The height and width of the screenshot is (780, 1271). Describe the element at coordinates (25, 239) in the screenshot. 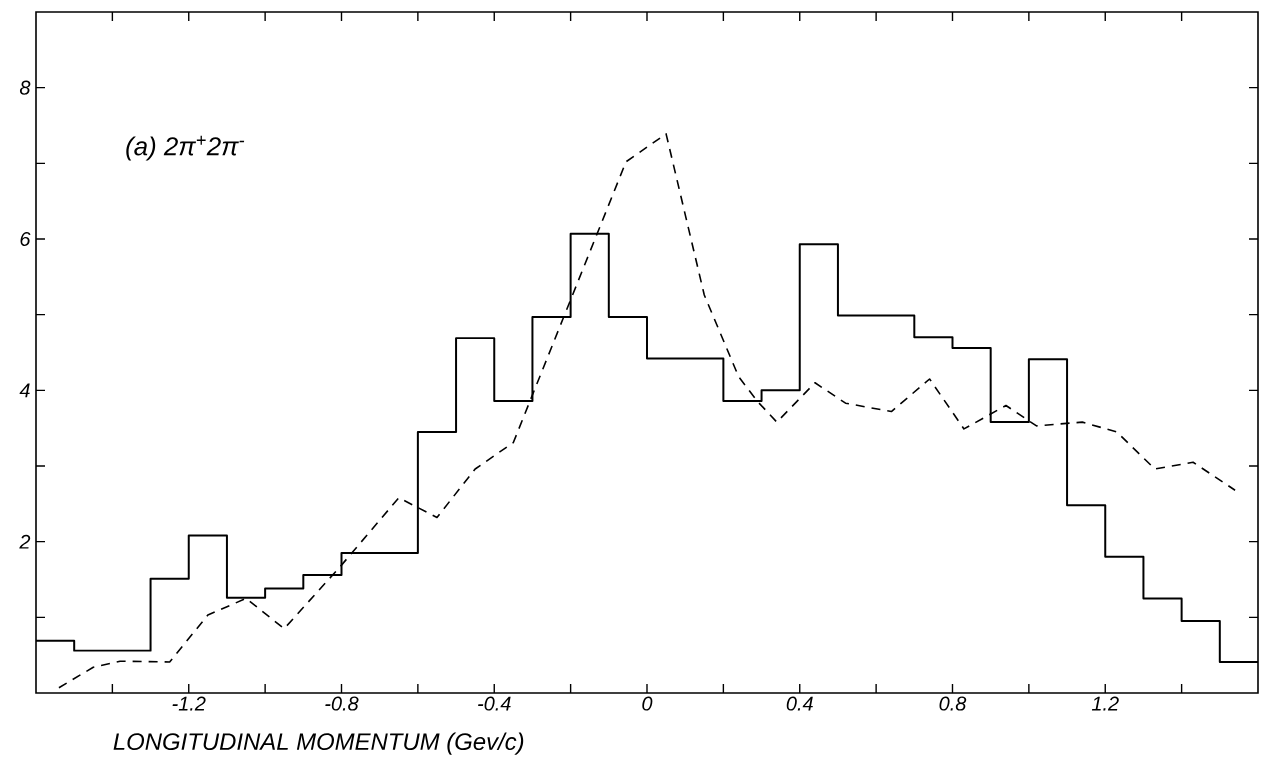

I see `y-tick-label: 6` at that location.